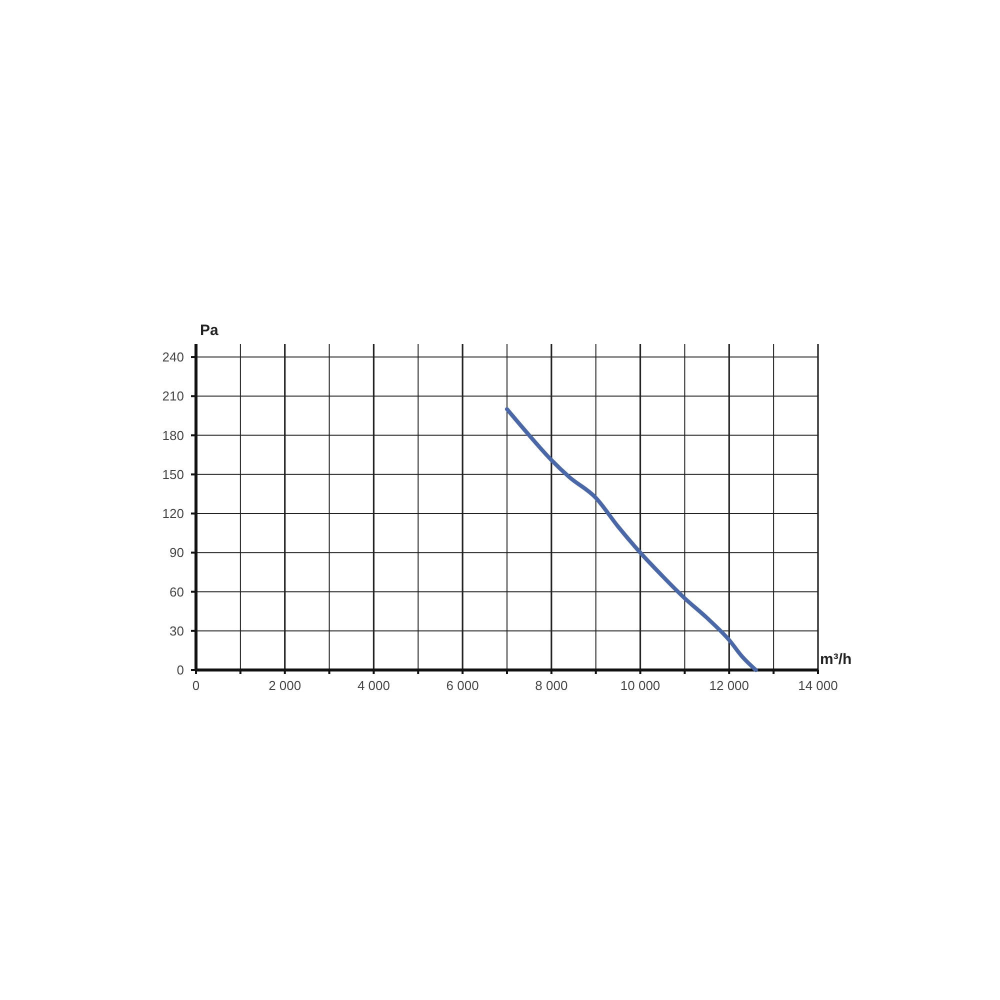 This screenshot has width=1000, height=1000. I want to click on y-tick-label: 0, so click(180, 670).